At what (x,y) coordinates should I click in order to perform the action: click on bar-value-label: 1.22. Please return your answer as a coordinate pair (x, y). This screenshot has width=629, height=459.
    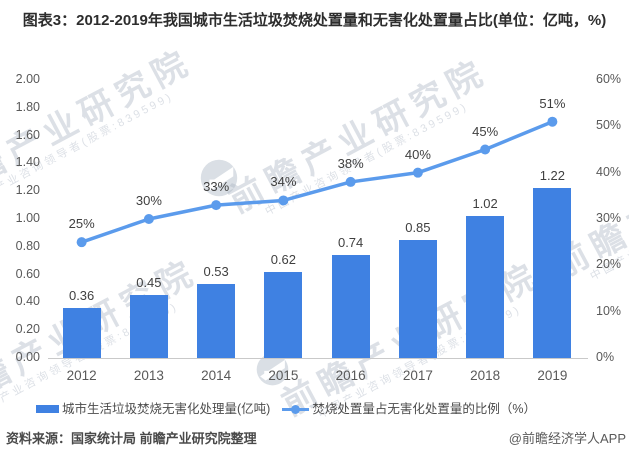
    Looking at the image, I should click on (552, 176).